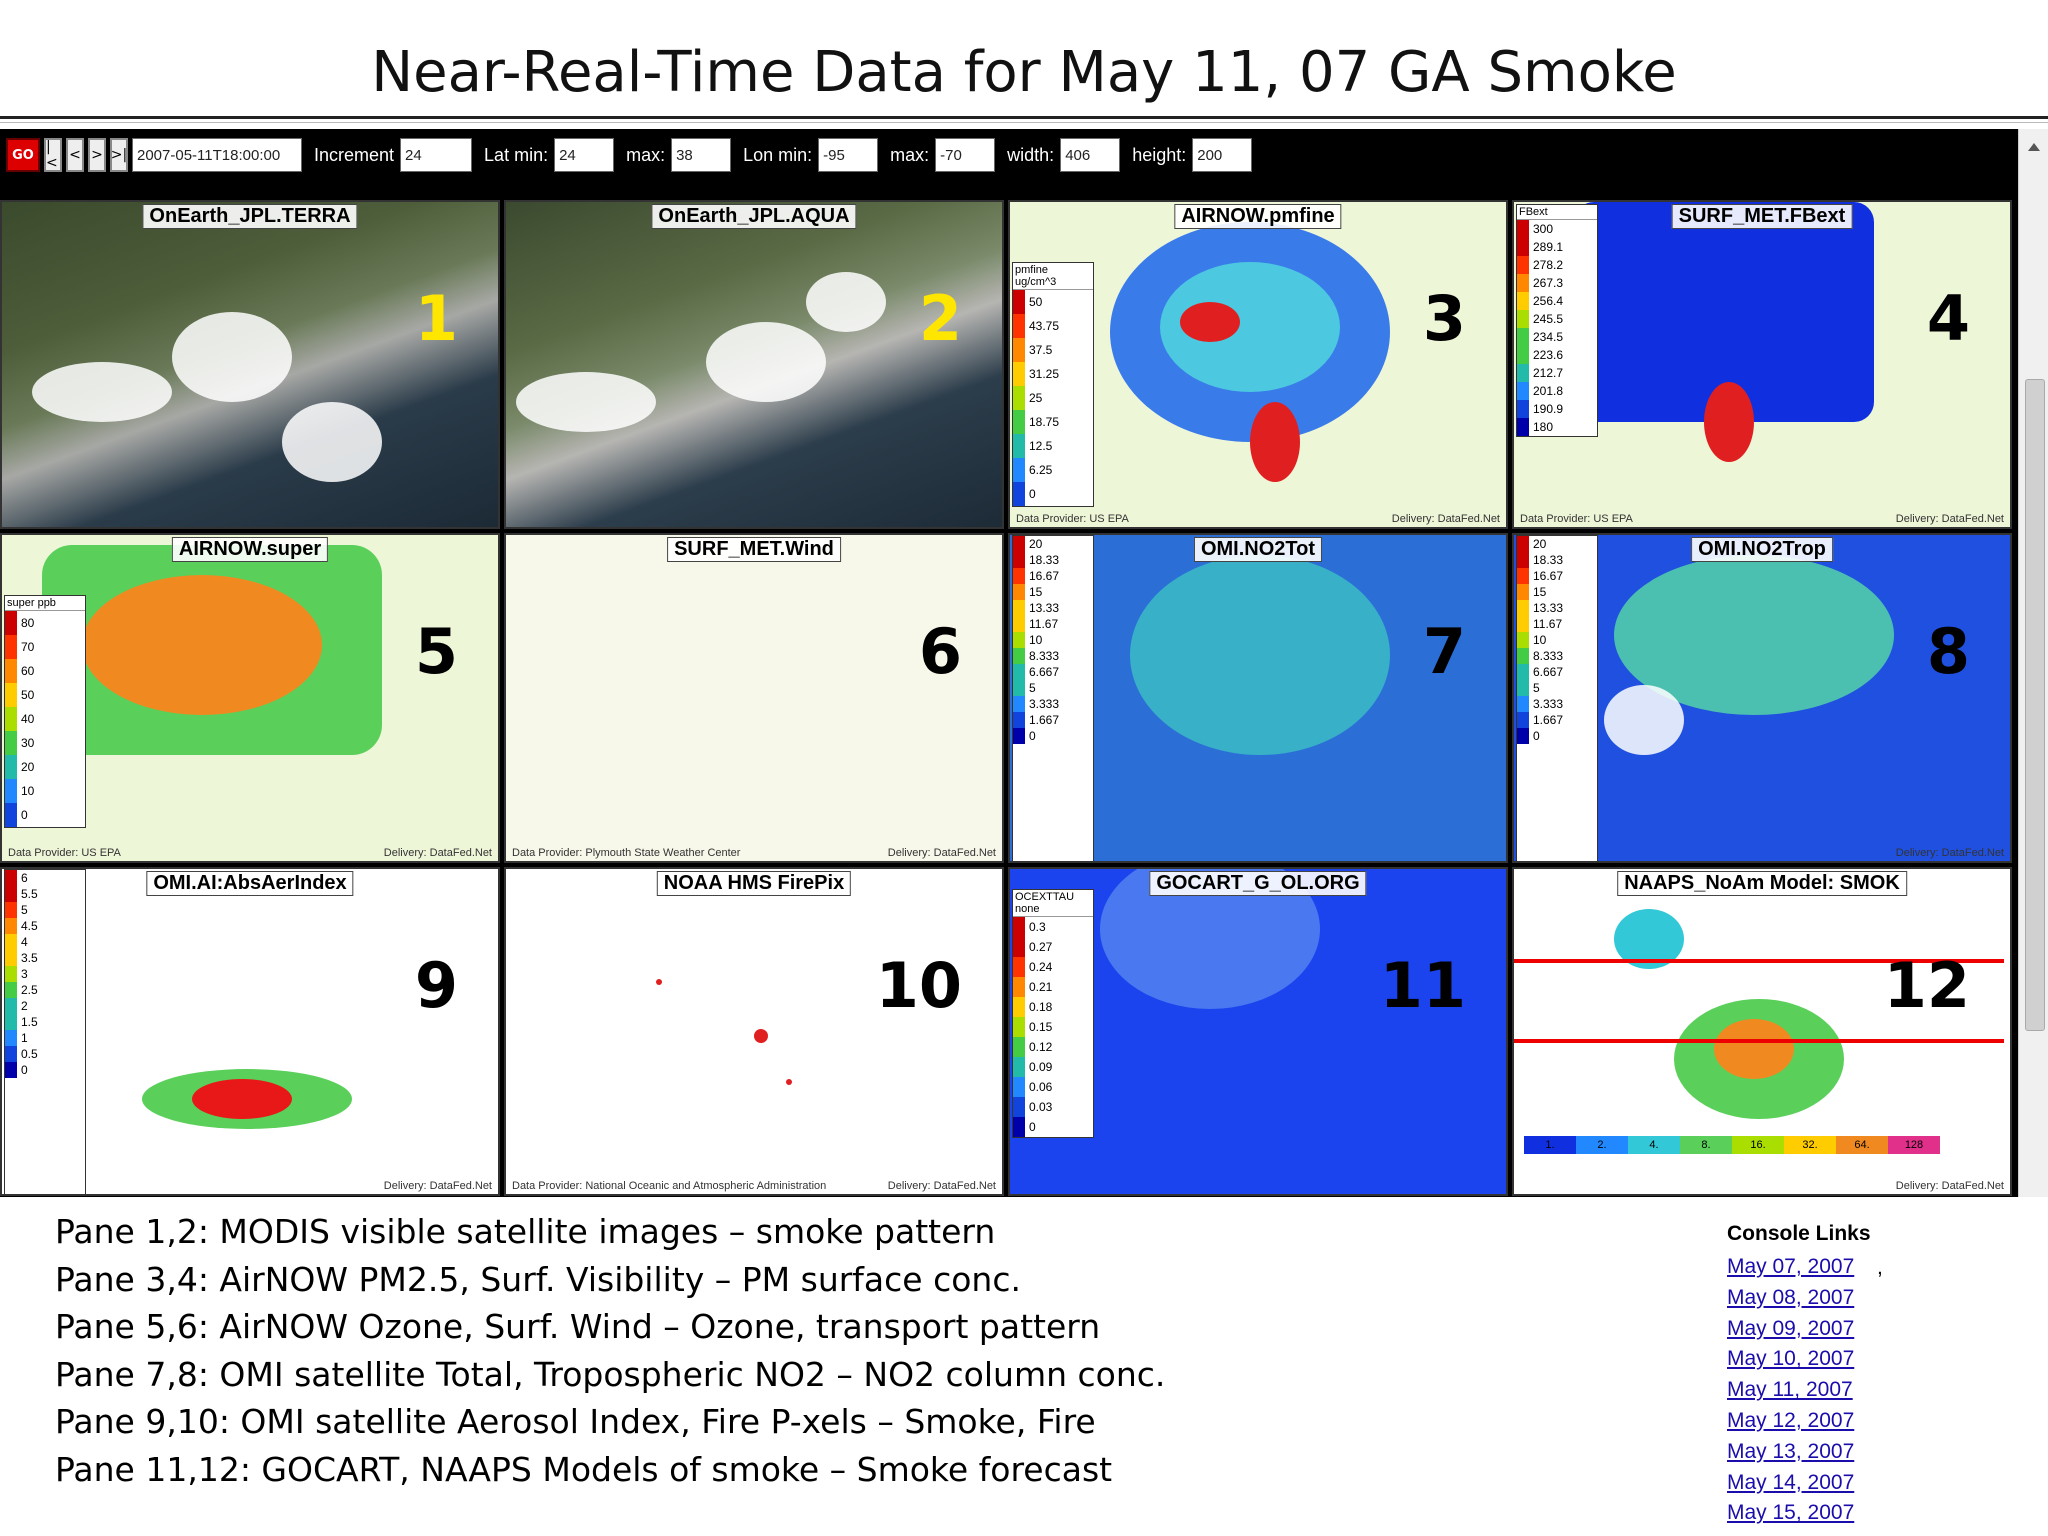 The height and width of the screenshot is (1536, 2048). Describe the element at coordinates (1041, 986) in the screenshot. I see `legend-value: 0.21` at that location.